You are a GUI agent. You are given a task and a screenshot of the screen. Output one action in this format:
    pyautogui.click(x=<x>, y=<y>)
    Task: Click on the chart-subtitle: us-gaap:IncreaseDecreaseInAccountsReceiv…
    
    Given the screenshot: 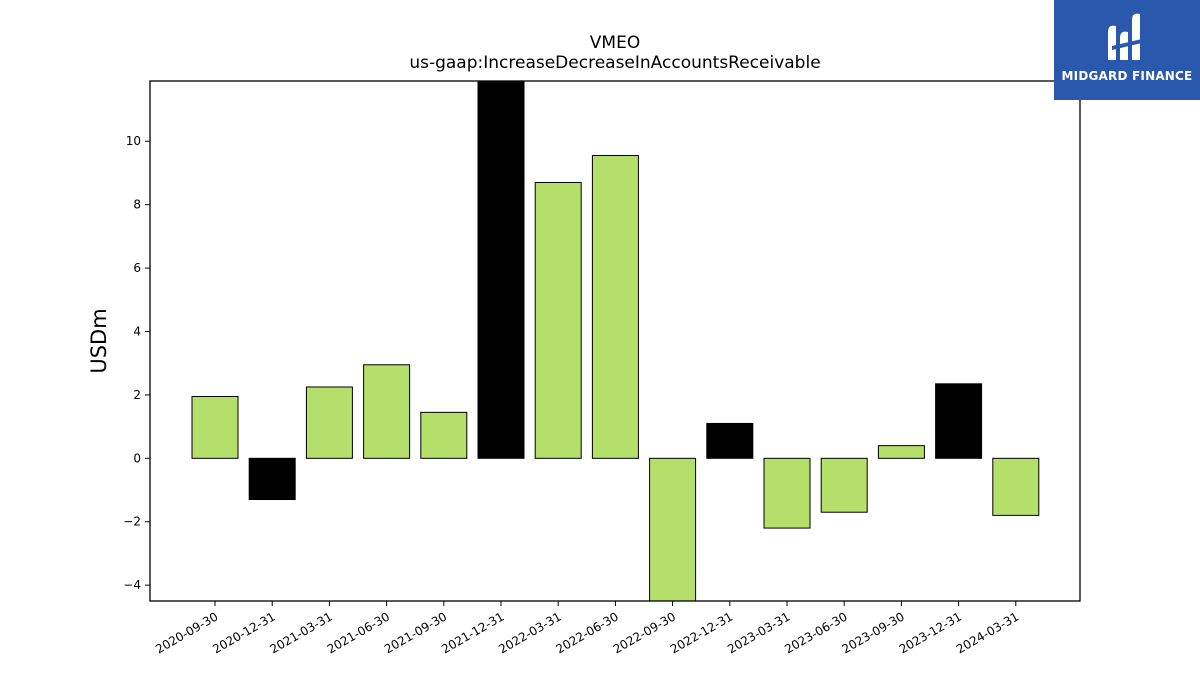 What is the action you would take?
    pyautogui.click(x=614, y=63)
    